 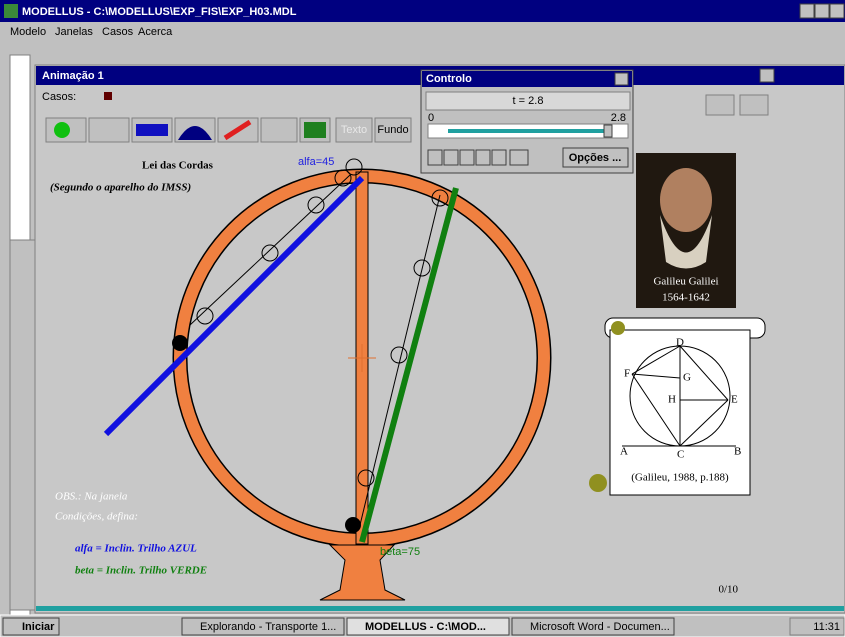 What do you see at coordinates (837, 11) in the screenshot?
I see `close-button` at bounding box center [837, 11].